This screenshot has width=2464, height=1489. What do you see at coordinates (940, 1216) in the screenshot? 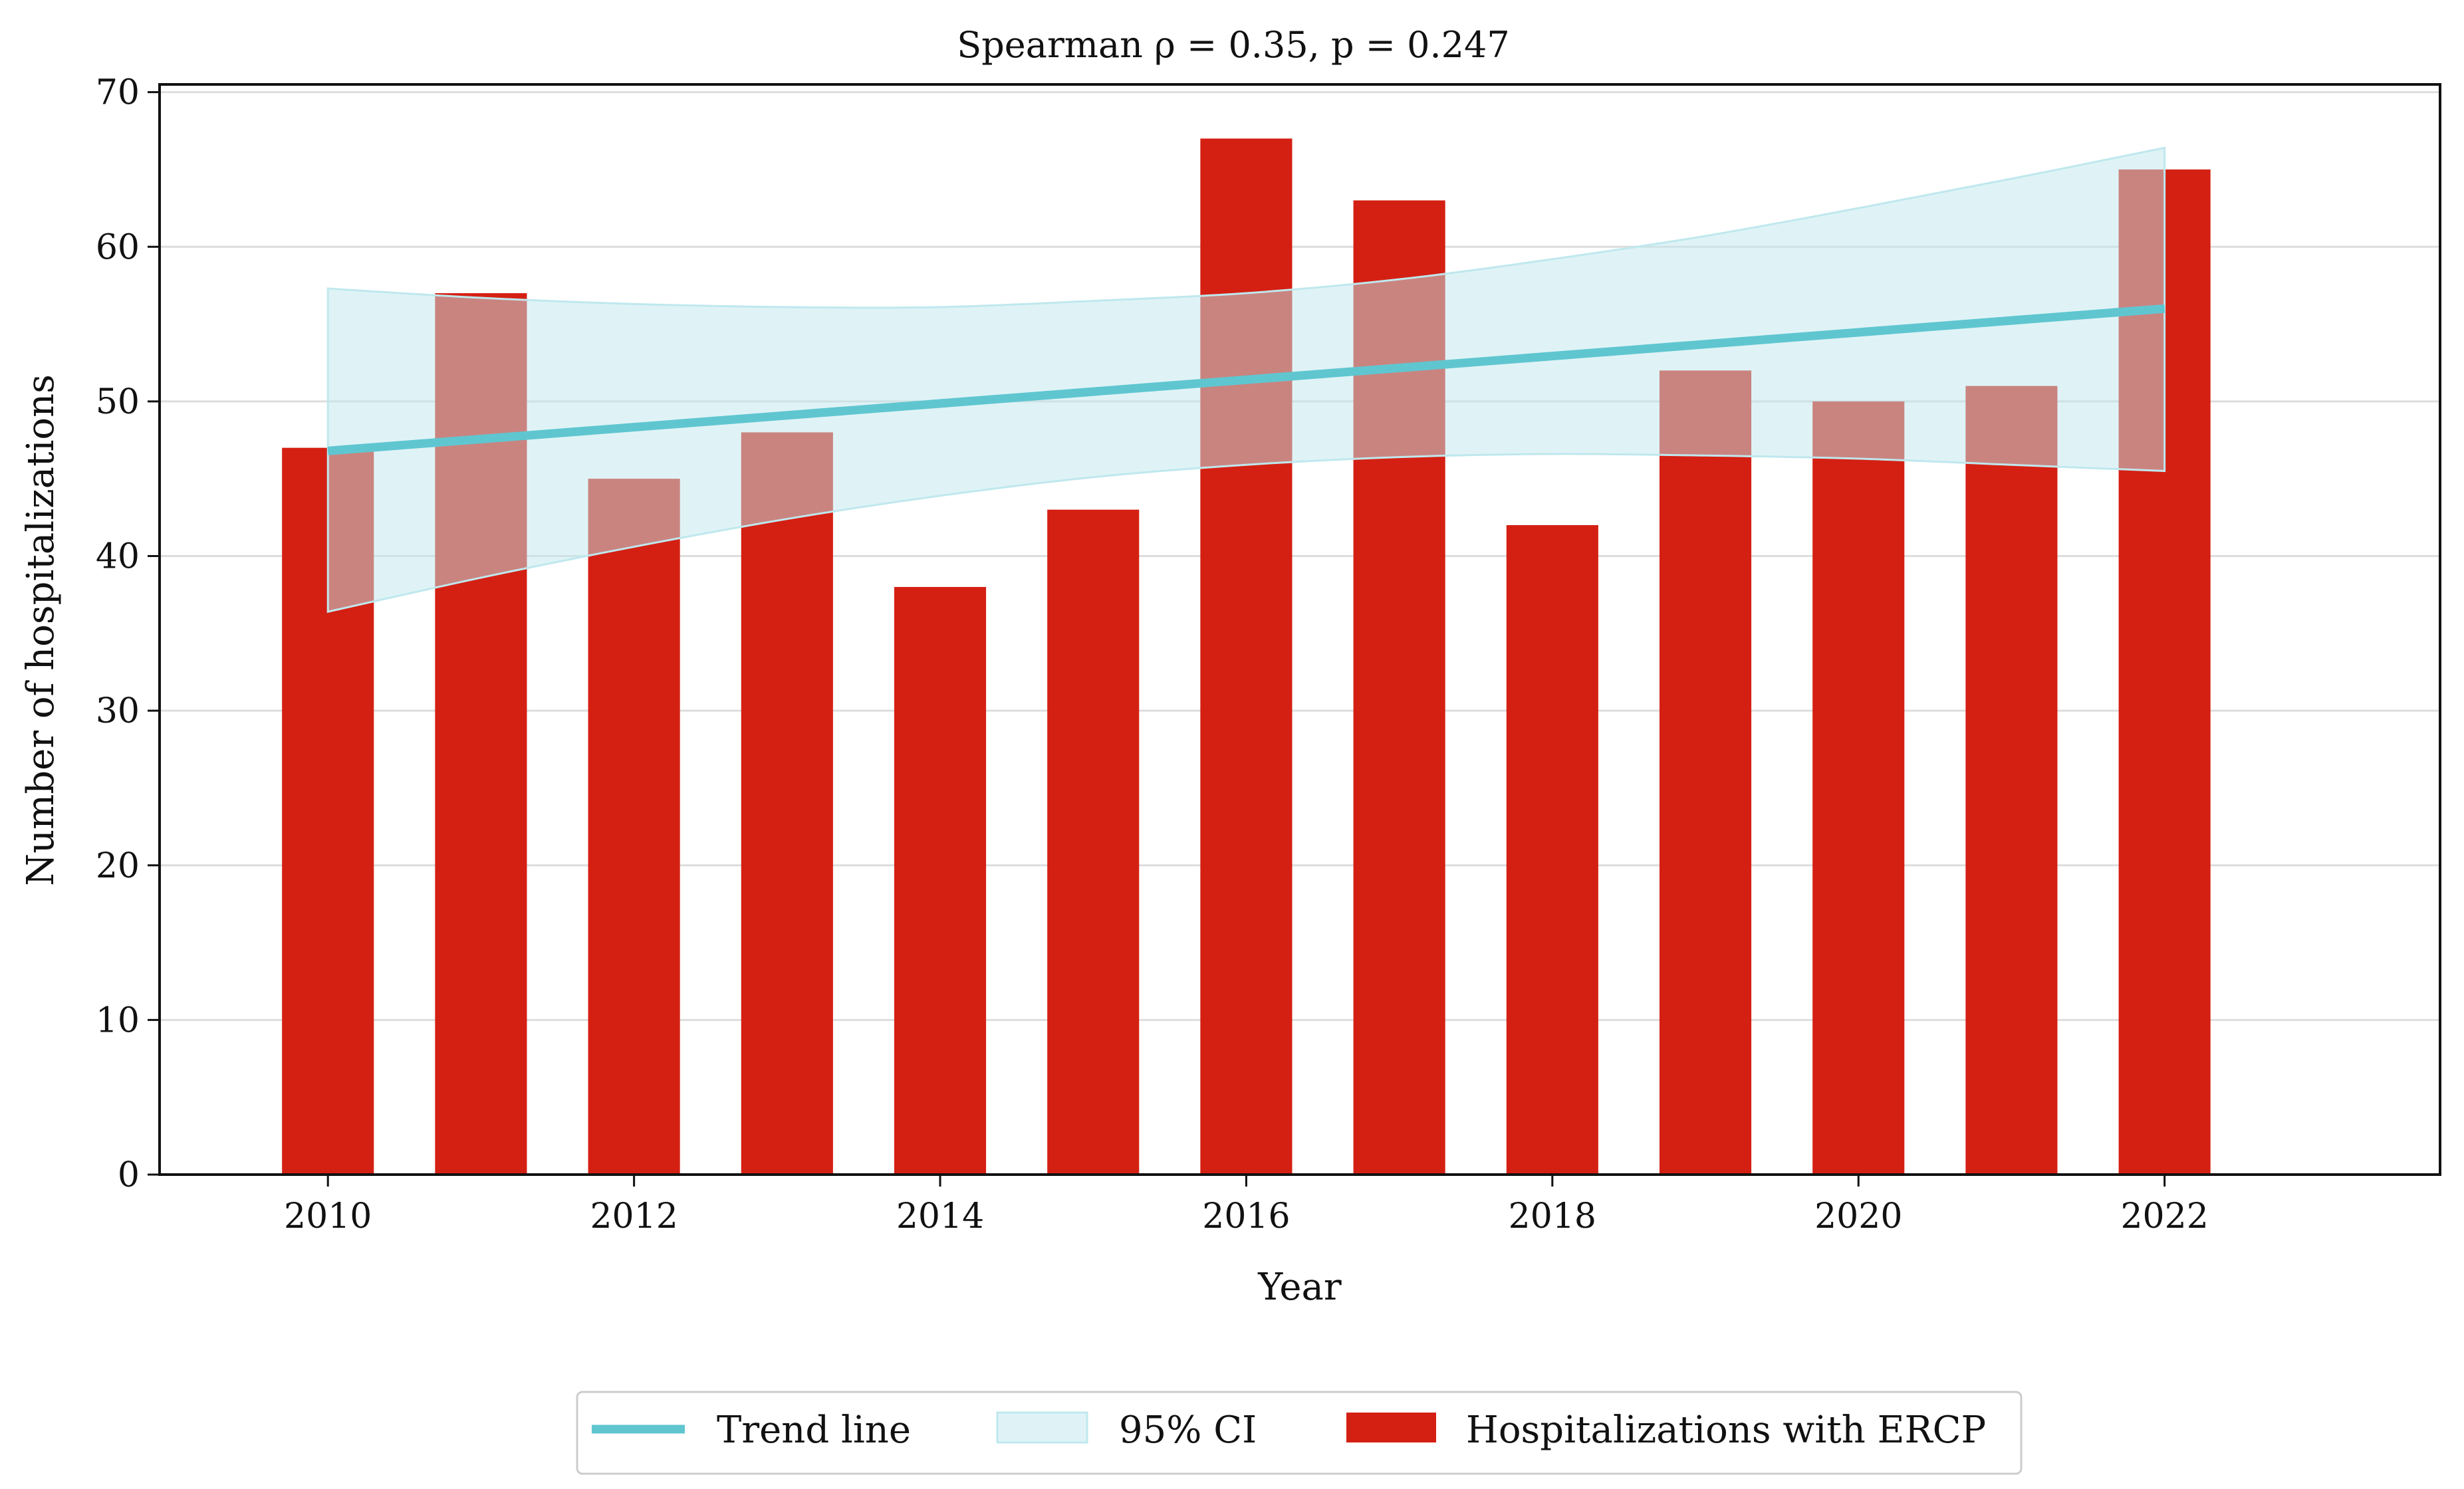
I see `x-tick-label: 2014` at bounding box center [940, 1216].